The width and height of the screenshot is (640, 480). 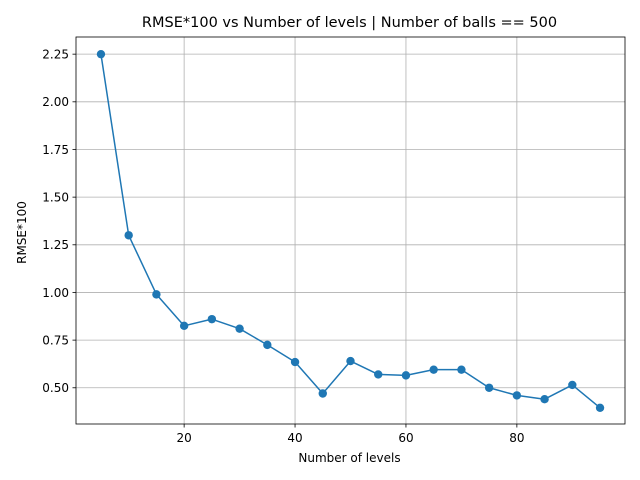 I want to click on y-tick-label: 2.00, so click(x=55, y=102).